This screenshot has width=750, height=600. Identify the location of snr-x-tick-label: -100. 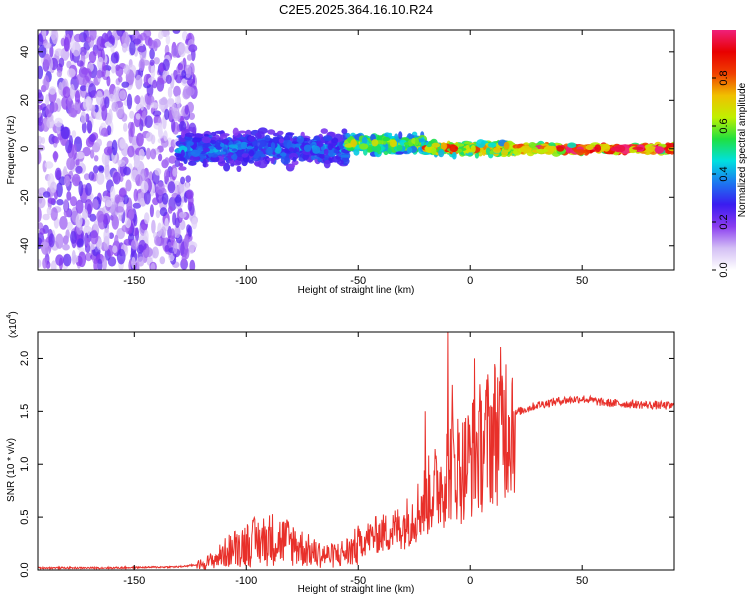
(246, 581).